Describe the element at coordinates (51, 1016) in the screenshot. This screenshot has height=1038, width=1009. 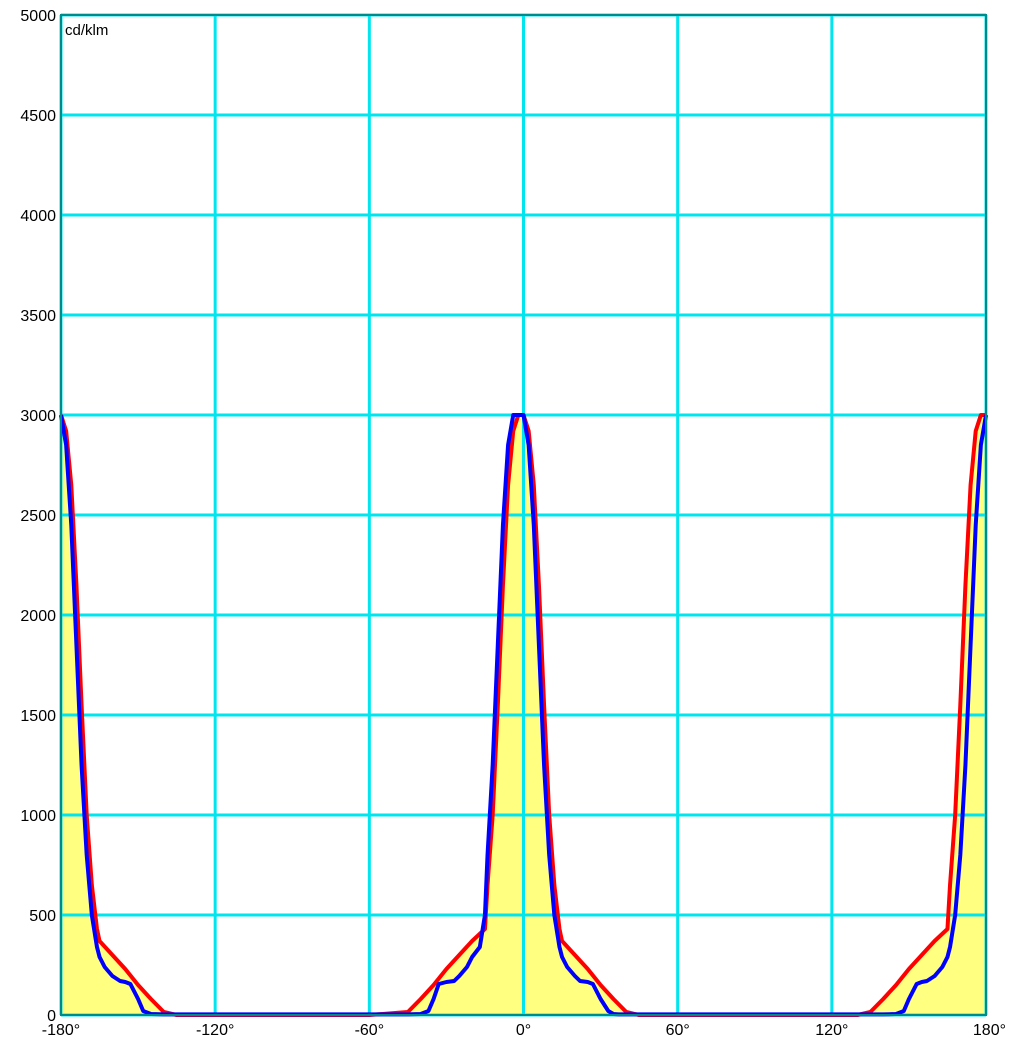
I see `y-tick-label: 0` at that location.